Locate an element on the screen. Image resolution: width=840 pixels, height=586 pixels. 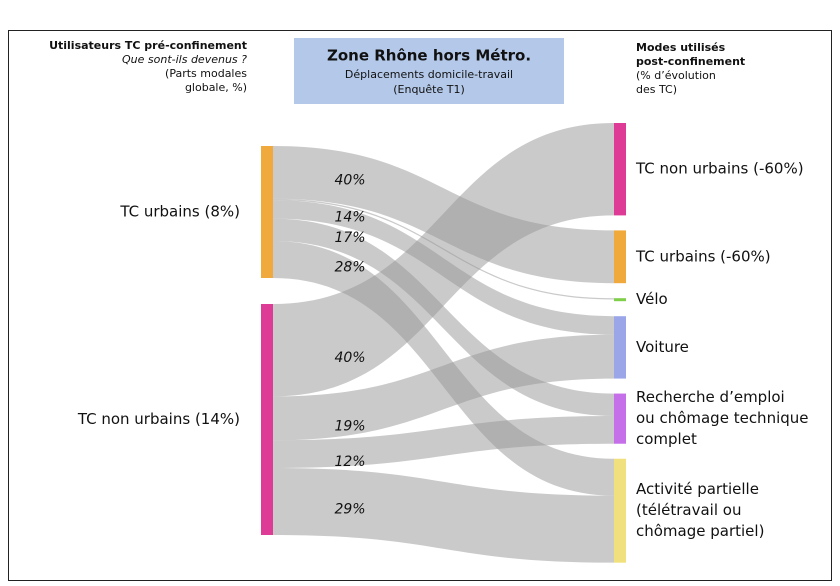
target-label: Voiture is located at coordinates (662, 347).